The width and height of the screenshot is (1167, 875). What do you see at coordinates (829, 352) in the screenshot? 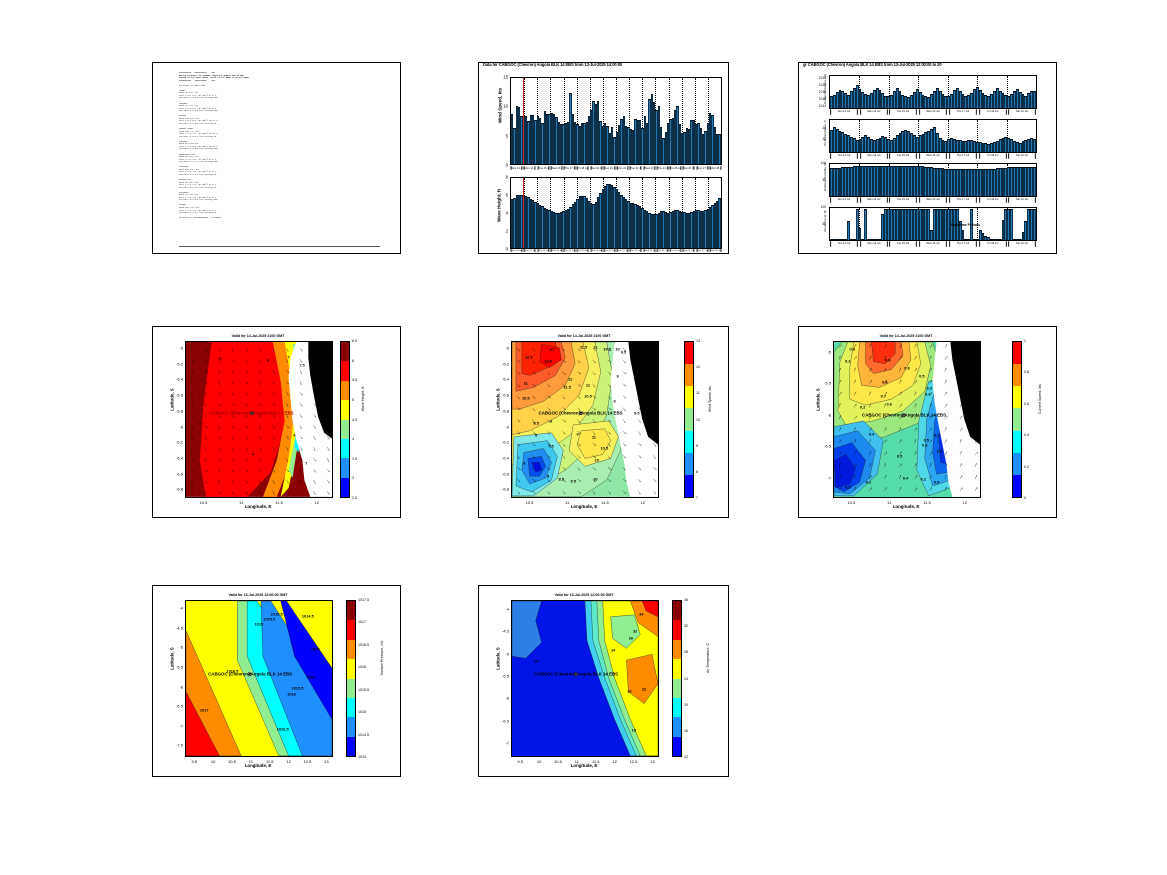
I see `ytick-label: -5` at bounding box center [829, 352].